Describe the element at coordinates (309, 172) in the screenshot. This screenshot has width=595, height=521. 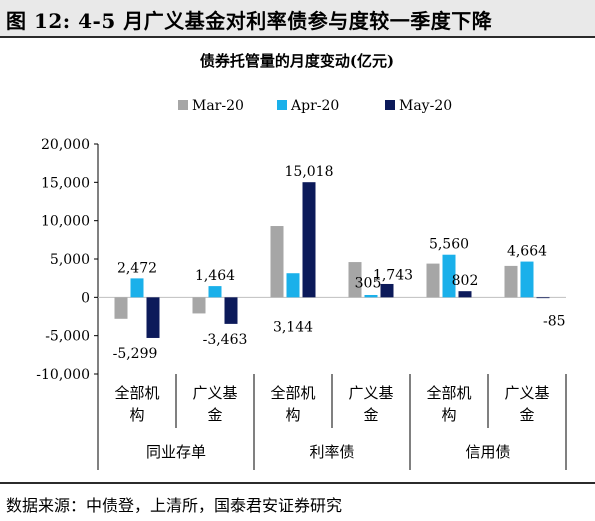
I see `data-label: 15,018` at that location.